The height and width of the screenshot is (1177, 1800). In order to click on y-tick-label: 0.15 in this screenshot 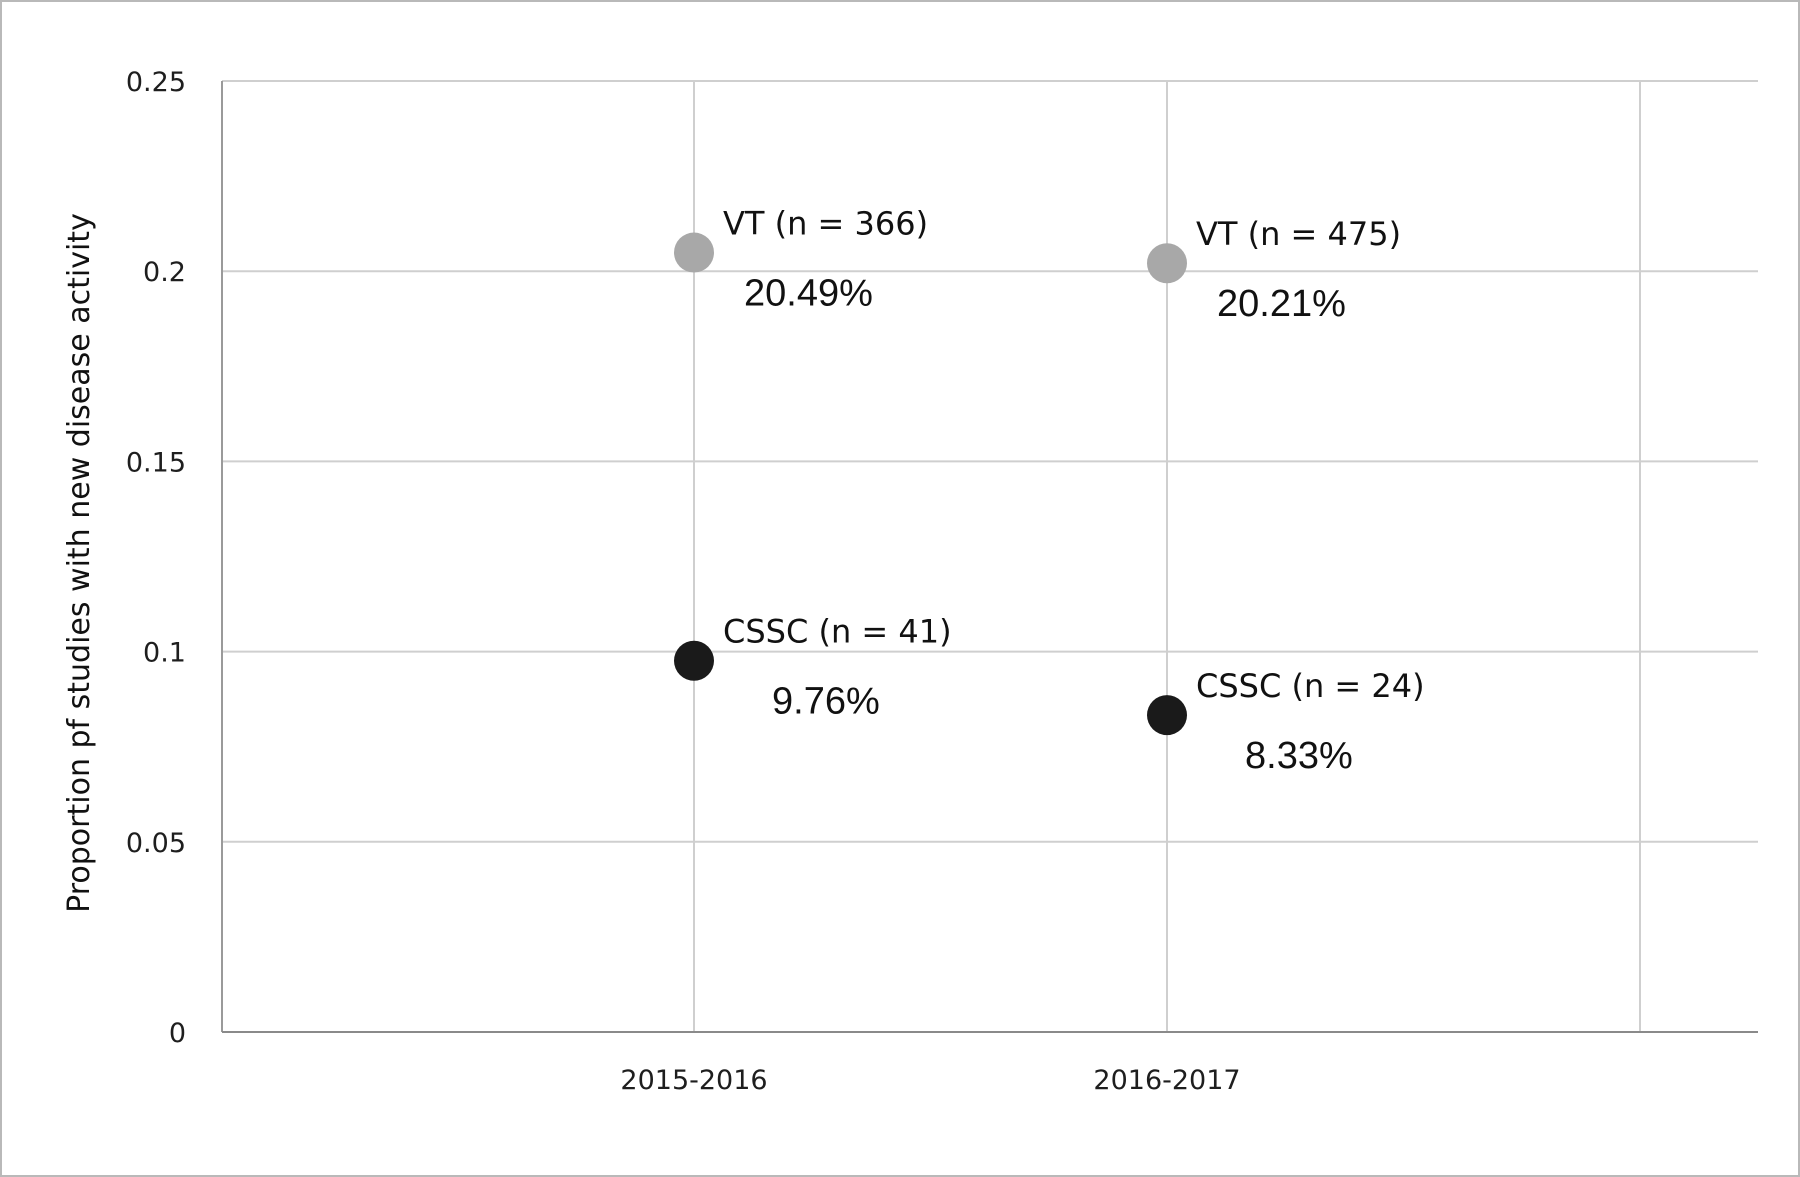, I will do `click(156, 462)`.